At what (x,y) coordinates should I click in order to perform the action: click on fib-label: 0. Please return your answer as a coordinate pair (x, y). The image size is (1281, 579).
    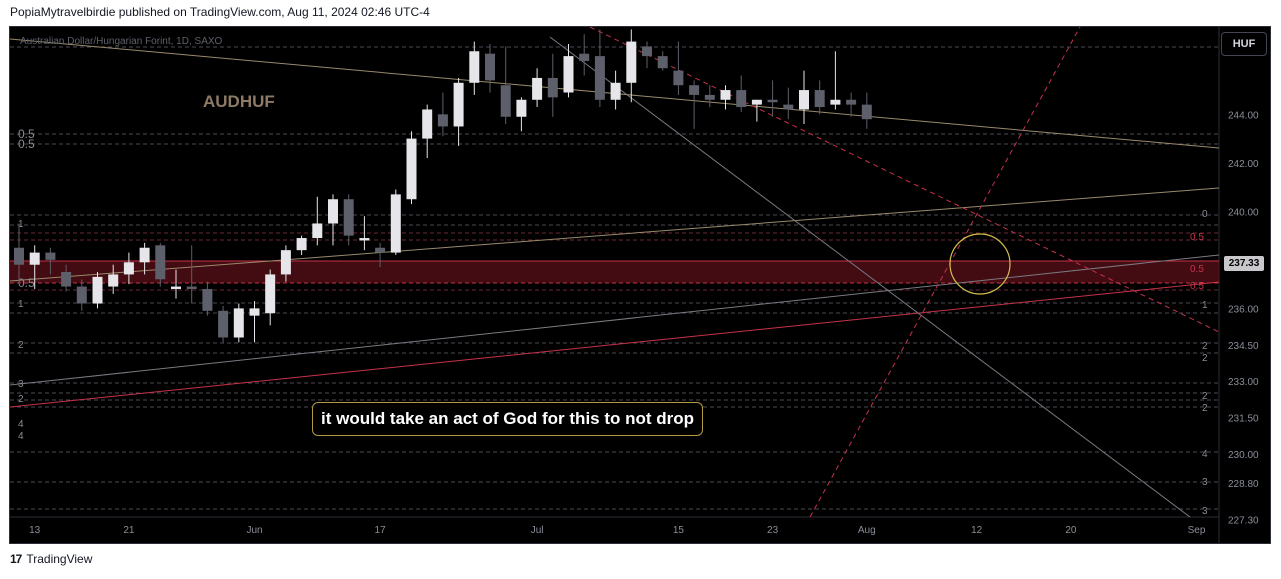
    Looking at the image, I should click on (1205, 214).